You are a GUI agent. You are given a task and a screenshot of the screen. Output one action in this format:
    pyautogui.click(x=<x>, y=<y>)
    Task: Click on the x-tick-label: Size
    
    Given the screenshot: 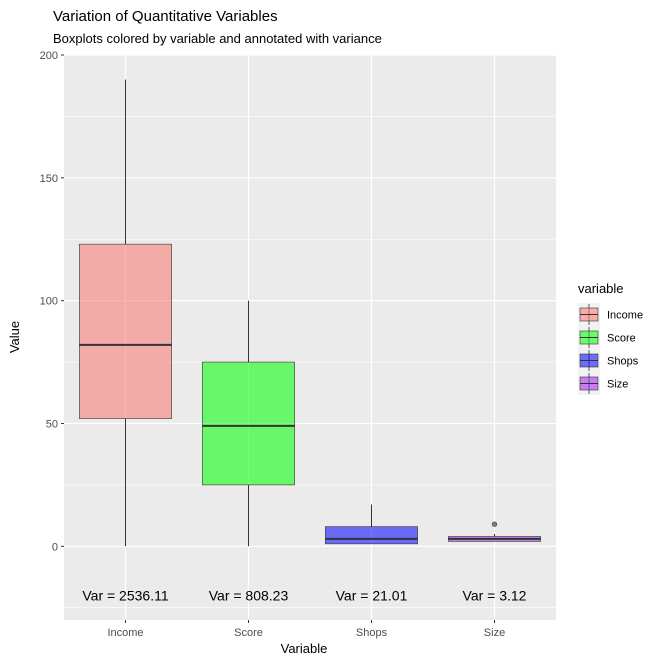 What is the action you would take?
    pyautogui.click(x=494, y=633)
    